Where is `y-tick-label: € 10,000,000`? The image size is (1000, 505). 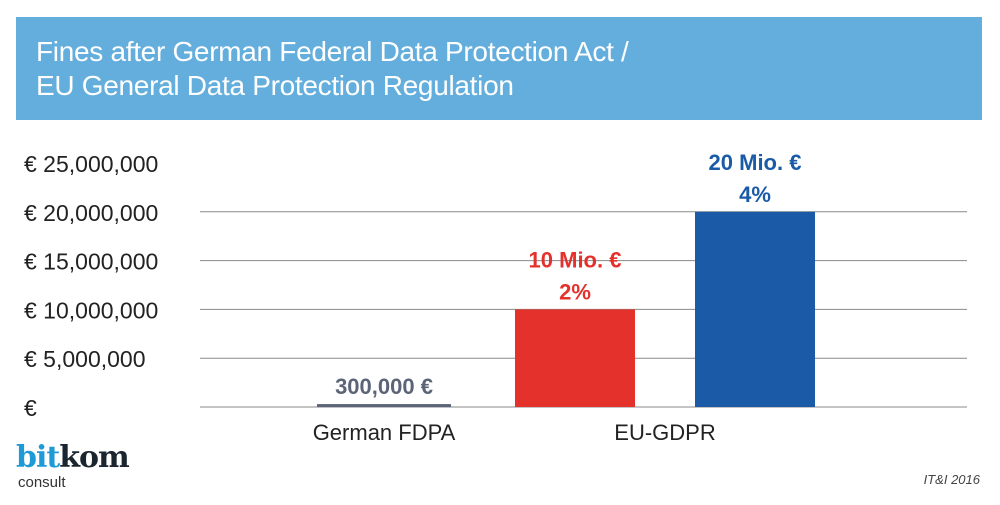 y-tick-label: € 10,000,000 is located at coordinates (91, 310).